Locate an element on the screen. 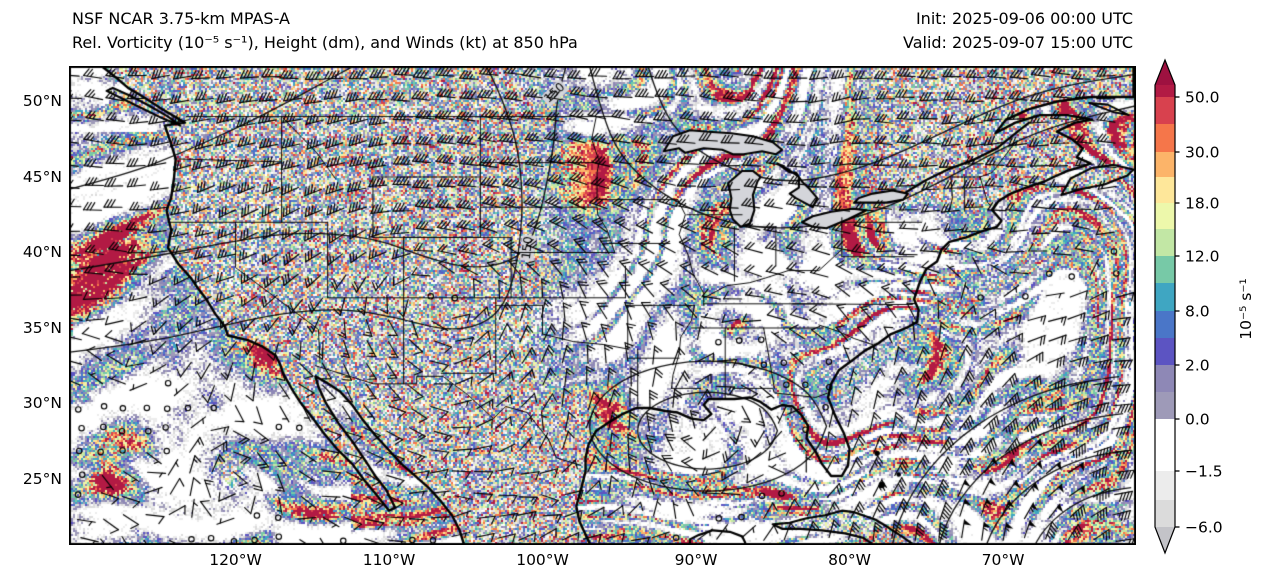 This screenshot has height=582, width=1275. y-tick-label: 40°N is located at coordinates (42, 252).